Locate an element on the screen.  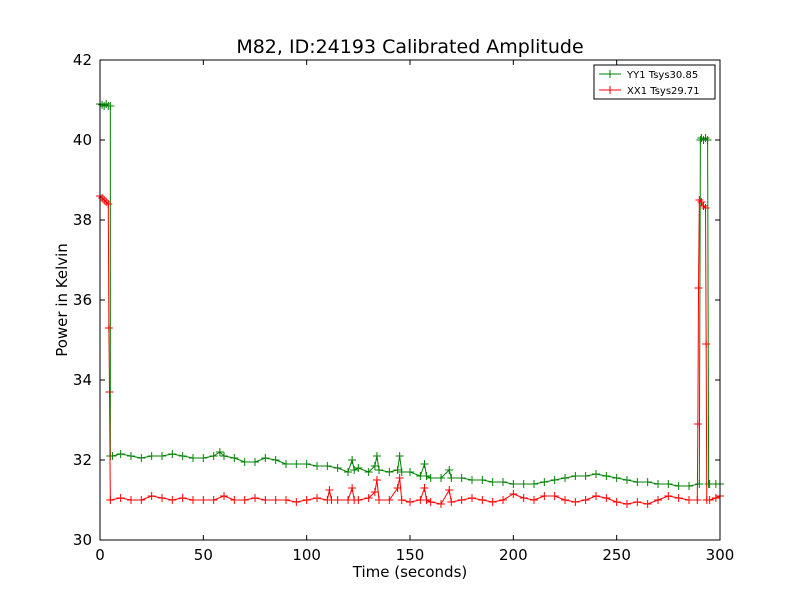
legend-box is located at coordinates (654, 82).